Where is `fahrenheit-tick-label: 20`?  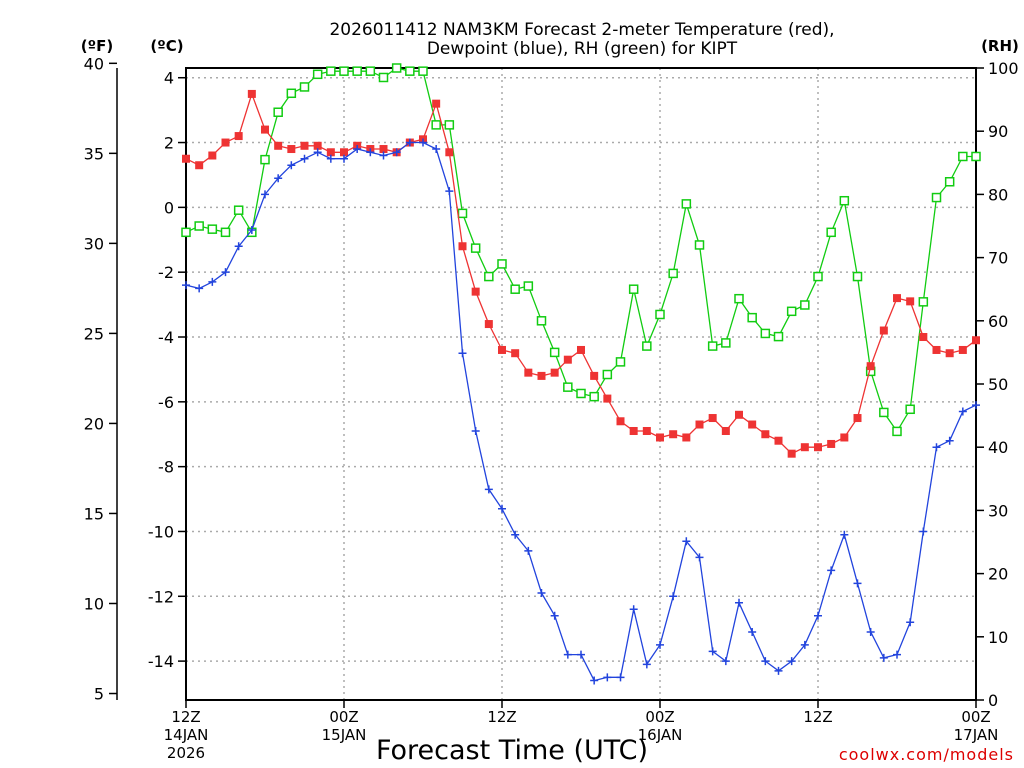 fahrenheit-tick-label: 20 is located at coordinates (94, 423).